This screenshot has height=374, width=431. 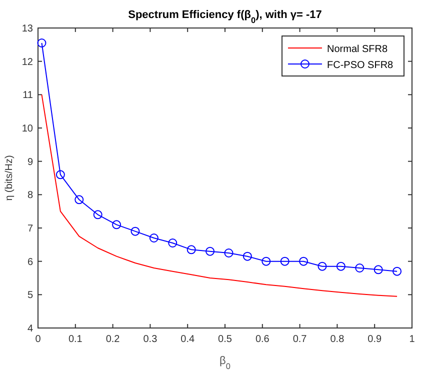 I want to click on x-tick-label: 0.3, so click(x=150, y=339).